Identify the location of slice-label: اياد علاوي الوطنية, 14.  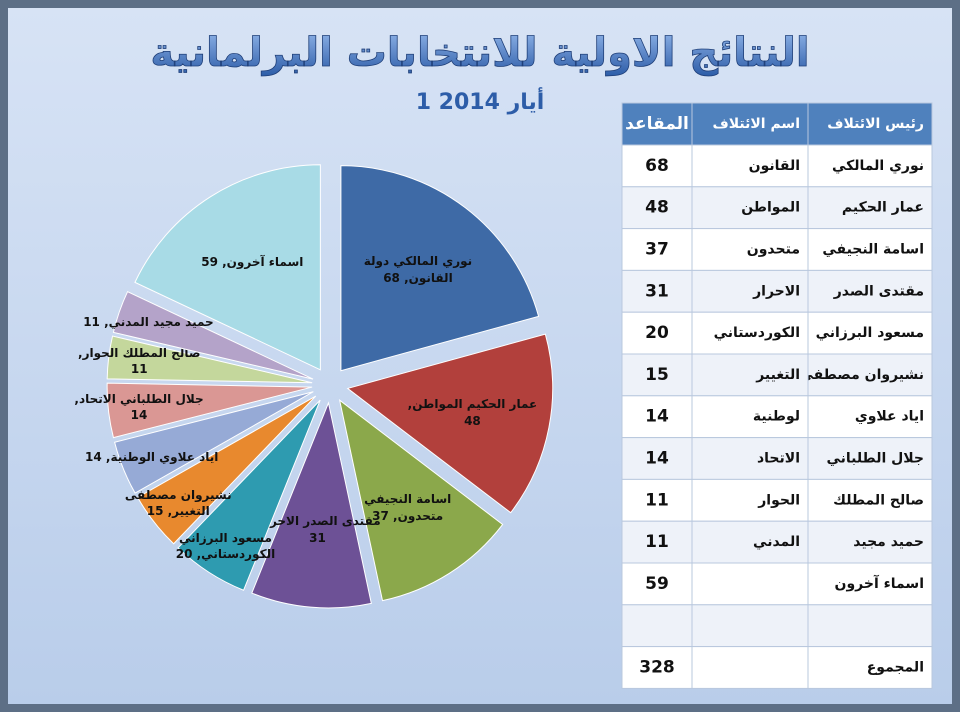
(152, 456).